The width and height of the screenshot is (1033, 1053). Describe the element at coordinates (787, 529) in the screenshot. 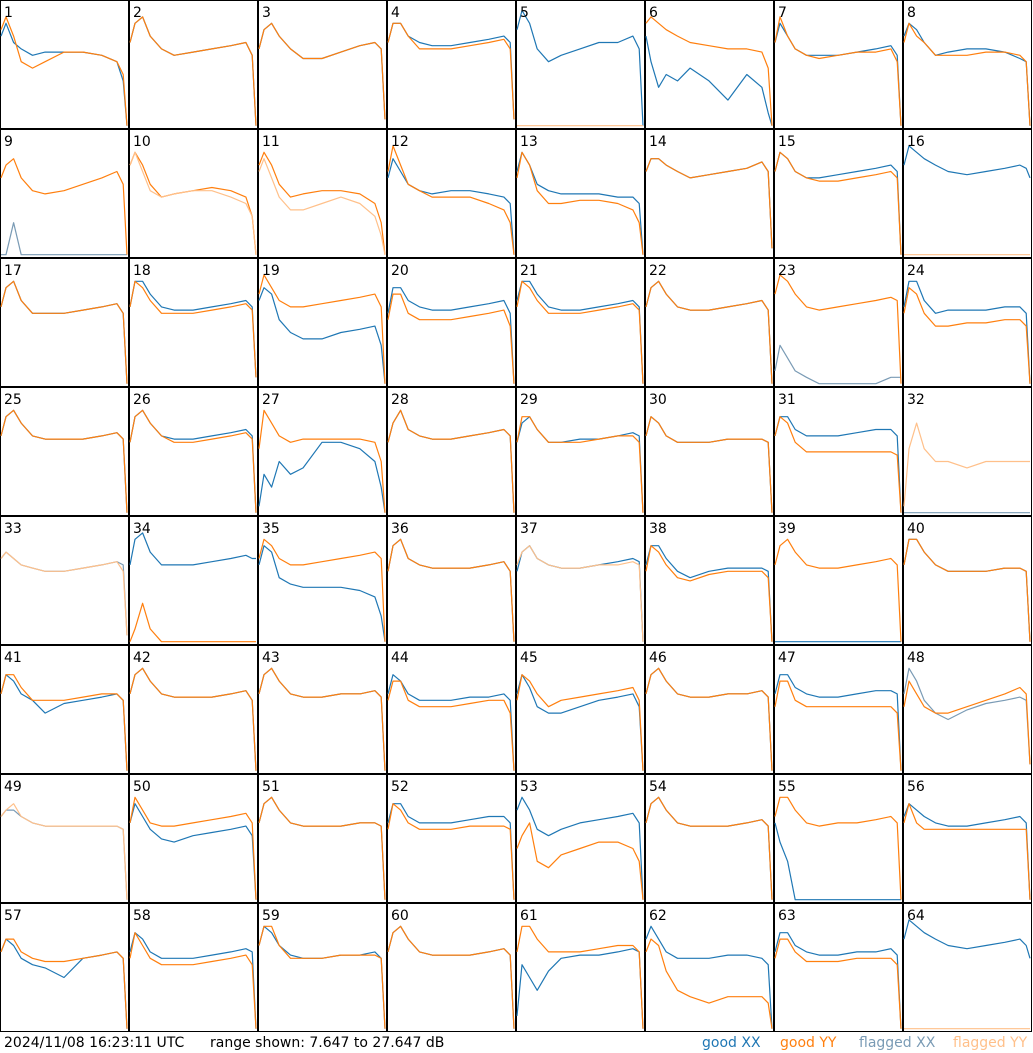

I see `panel-number: 39` at that location.